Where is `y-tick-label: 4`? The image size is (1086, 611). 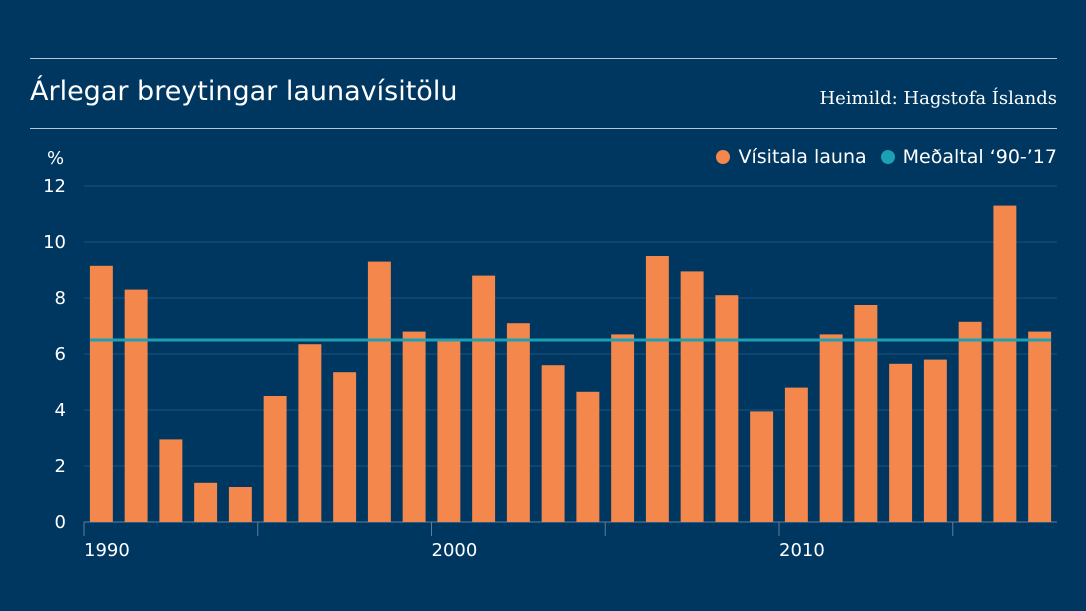
y-tick-label: 4 is located at coordinates (60, 410).